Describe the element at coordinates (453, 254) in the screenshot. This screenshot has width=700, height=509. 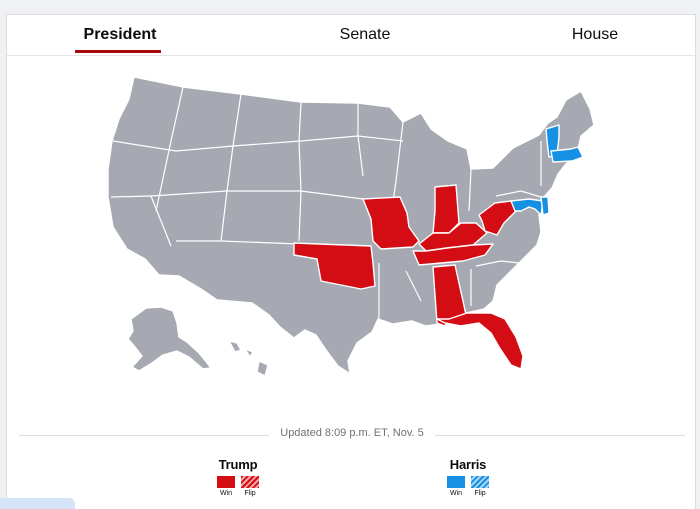
I see `state-tennessee` at that location.